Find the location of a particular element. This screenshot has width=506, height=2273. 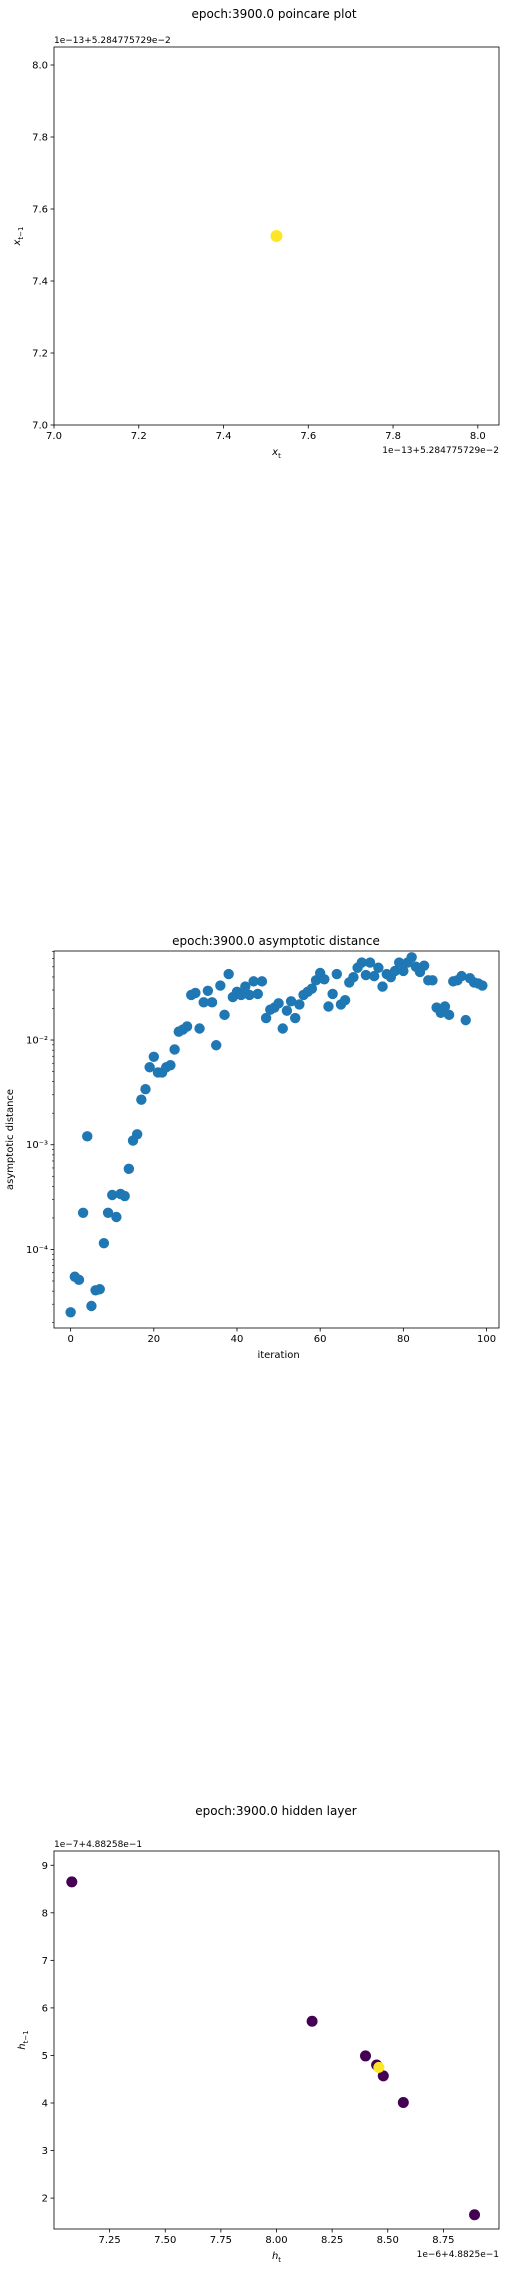

chart1-xtick-label: 7.0 is located at coordinates (54, 436).